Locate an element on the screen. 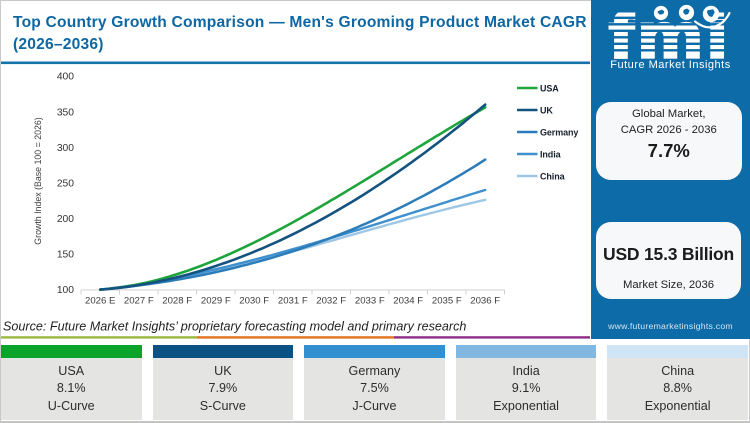  svg-text: USA is located at coordinates (549, 89).